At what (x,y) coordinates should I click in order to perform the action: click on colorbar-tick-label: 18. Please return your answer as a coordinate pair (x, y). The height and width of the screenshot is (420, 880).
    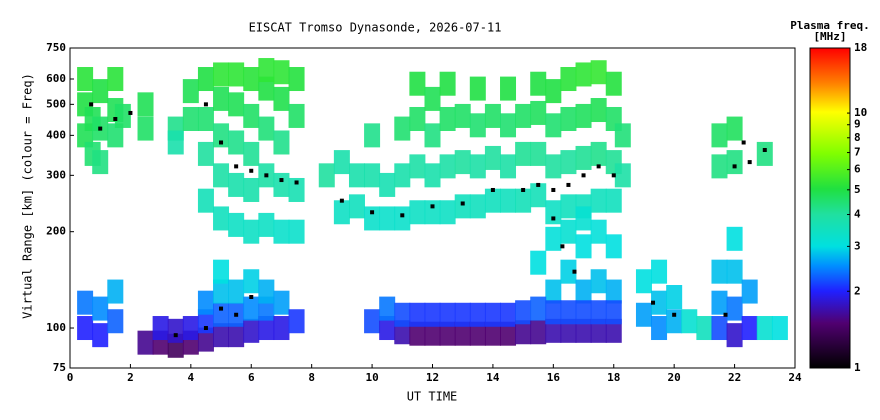
    Looking at the image, I should click on (860, 47).